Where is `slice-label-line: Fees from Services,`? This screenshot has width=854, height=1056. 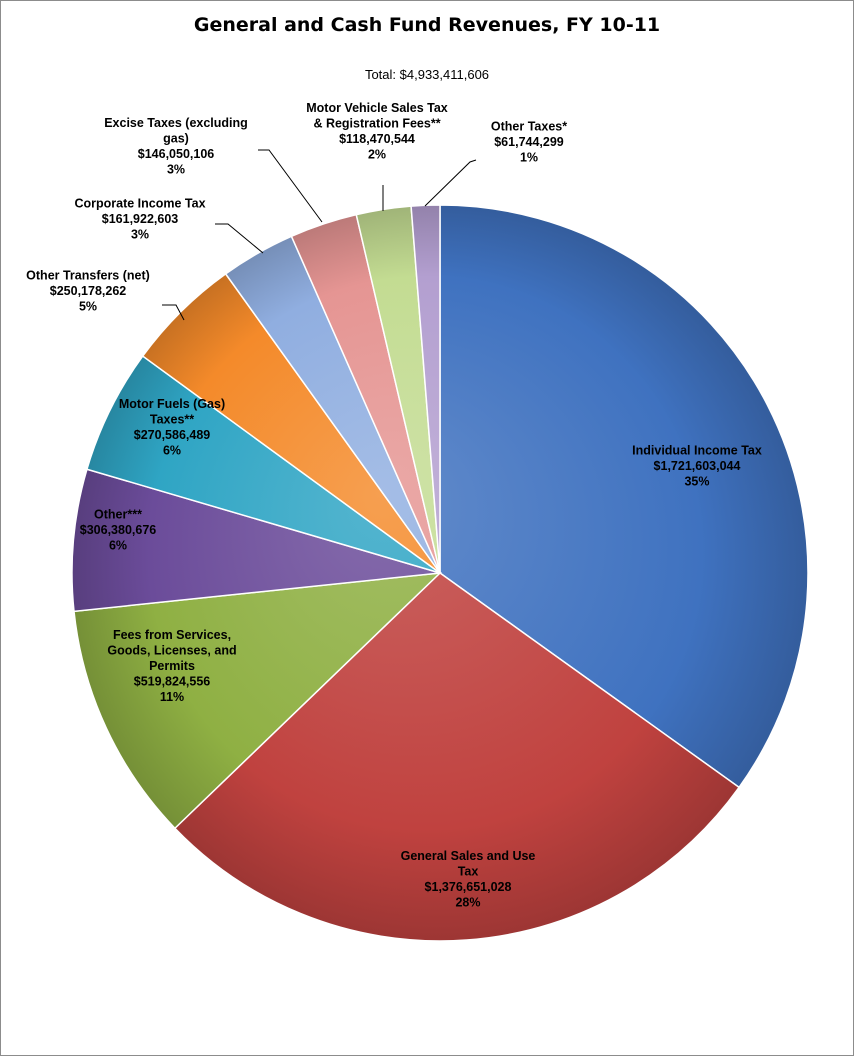 slice-label-line: Fees from Services, is located at coordinates (172, 635).